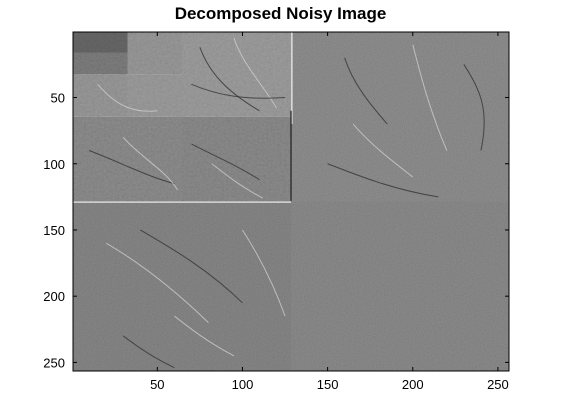  What do you see at coordinates (58, 98) in the screenshot?
I see `y-tick-label: 50` at bounding box center [58, 98].